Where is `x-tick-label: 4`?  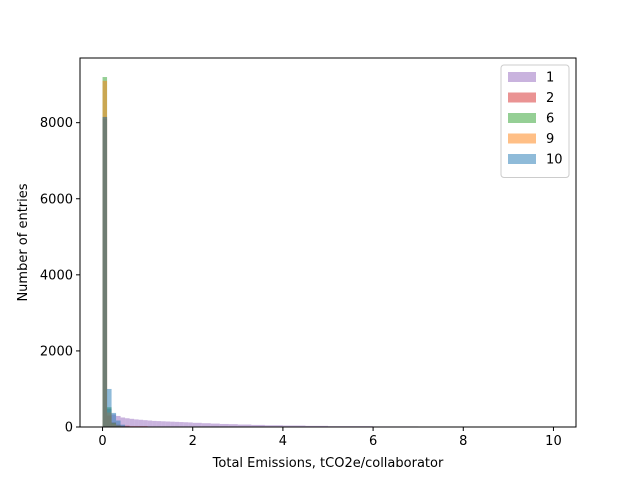 x-tick-label: 4 is located at coordinates (283, 441).